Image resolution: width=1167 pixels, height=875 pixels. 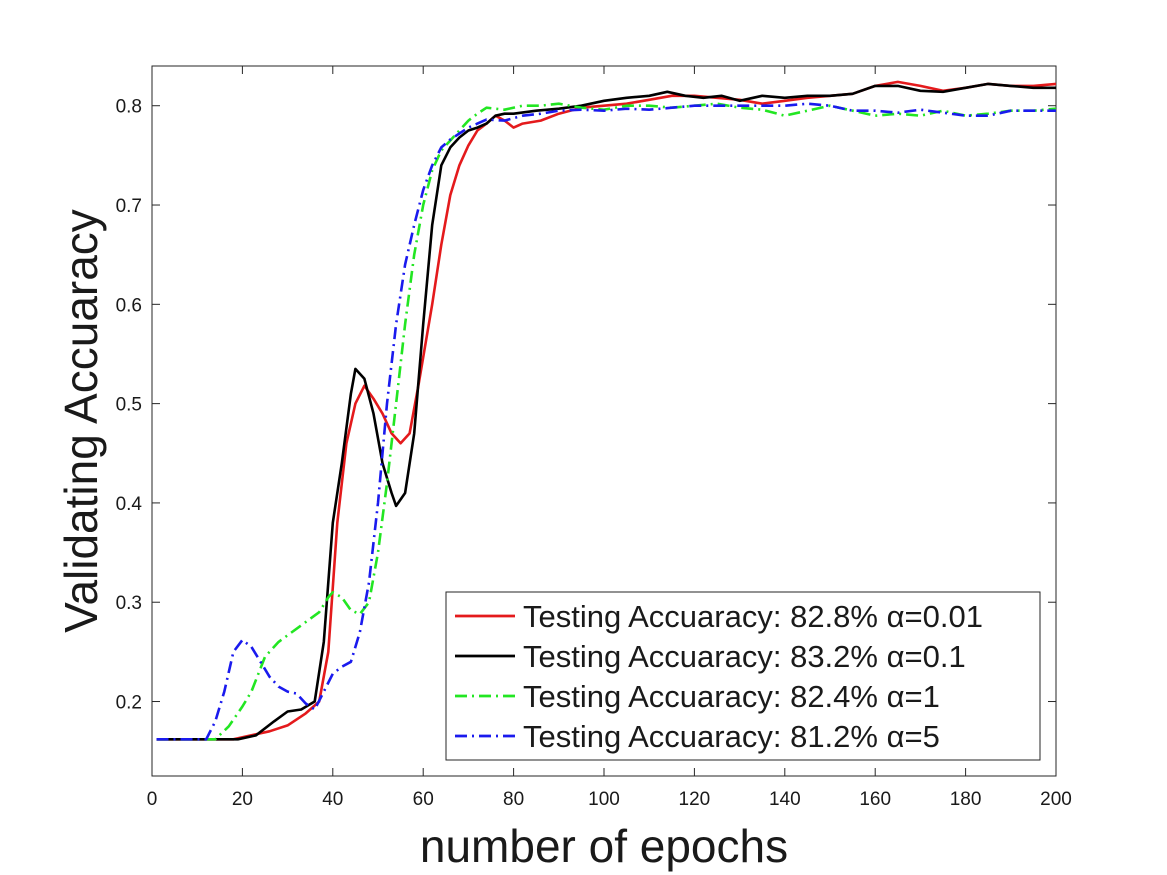 What do you see at coordinates (81, 421) in the screenshot?
I see `y-axis-label: Validating Accuaracy` at bounding box center [81, 421].